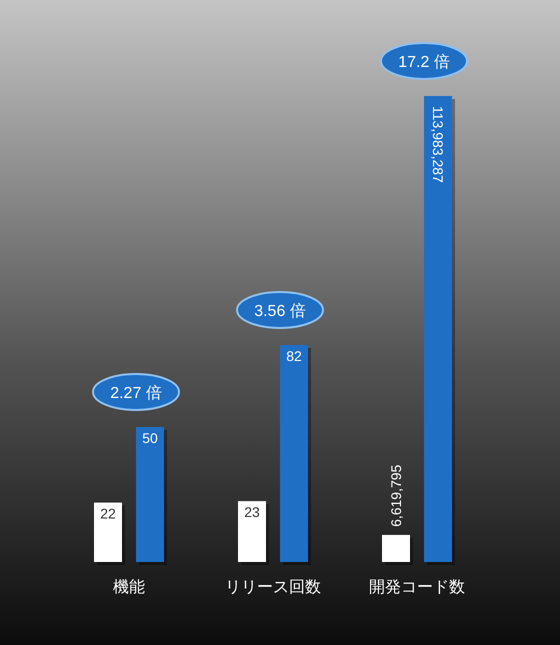 This screenshot has width=560, height=645. I want to click on series: 23, so click(253, 533).